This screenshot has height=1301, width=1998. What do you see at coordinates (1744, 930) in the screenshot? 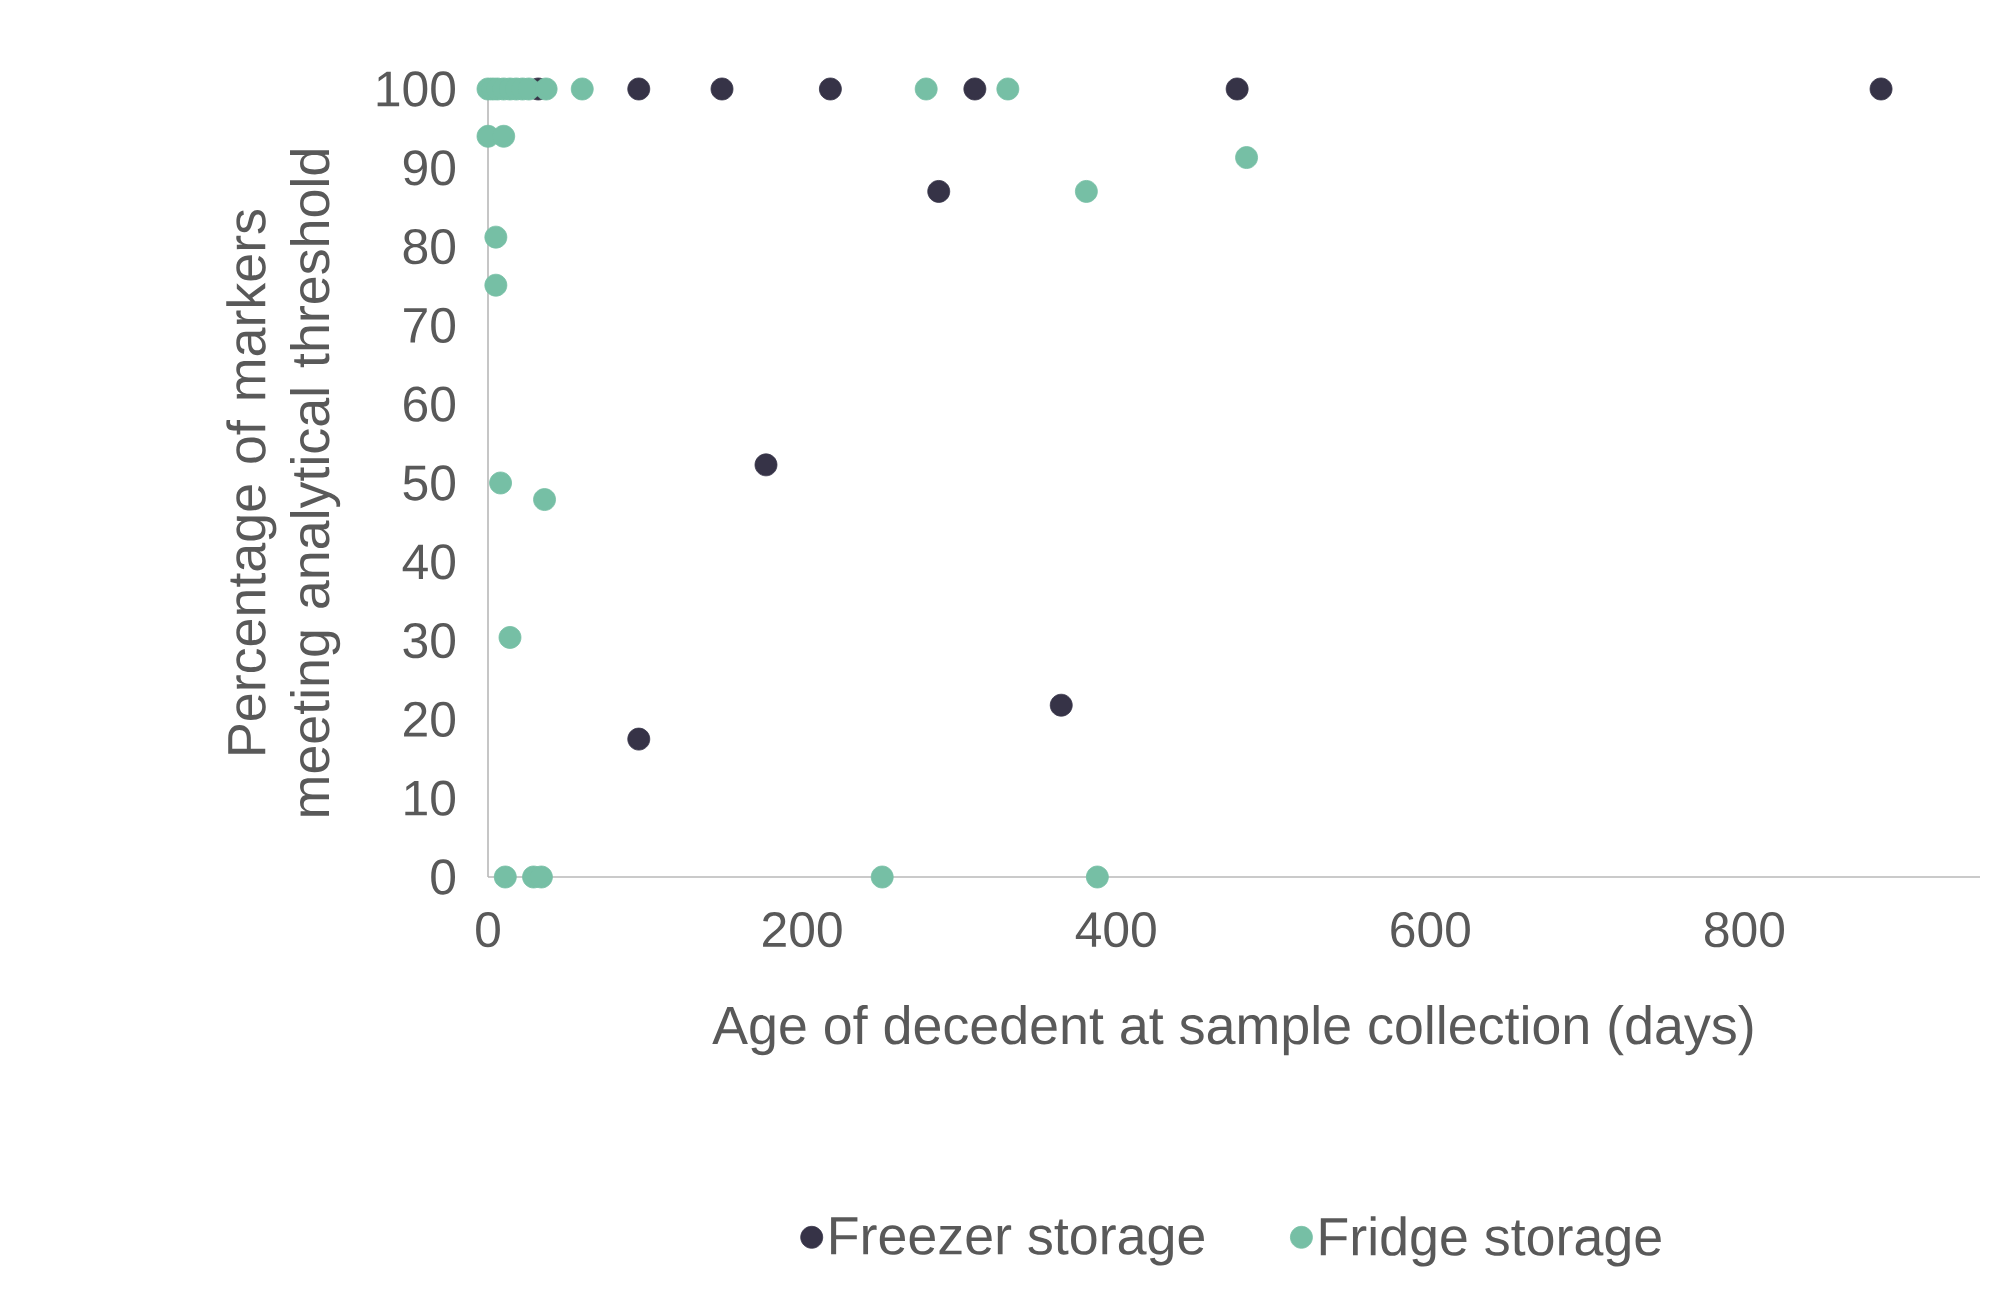
I see `x-tick-label: 800` at bounding box center [1744, 930].